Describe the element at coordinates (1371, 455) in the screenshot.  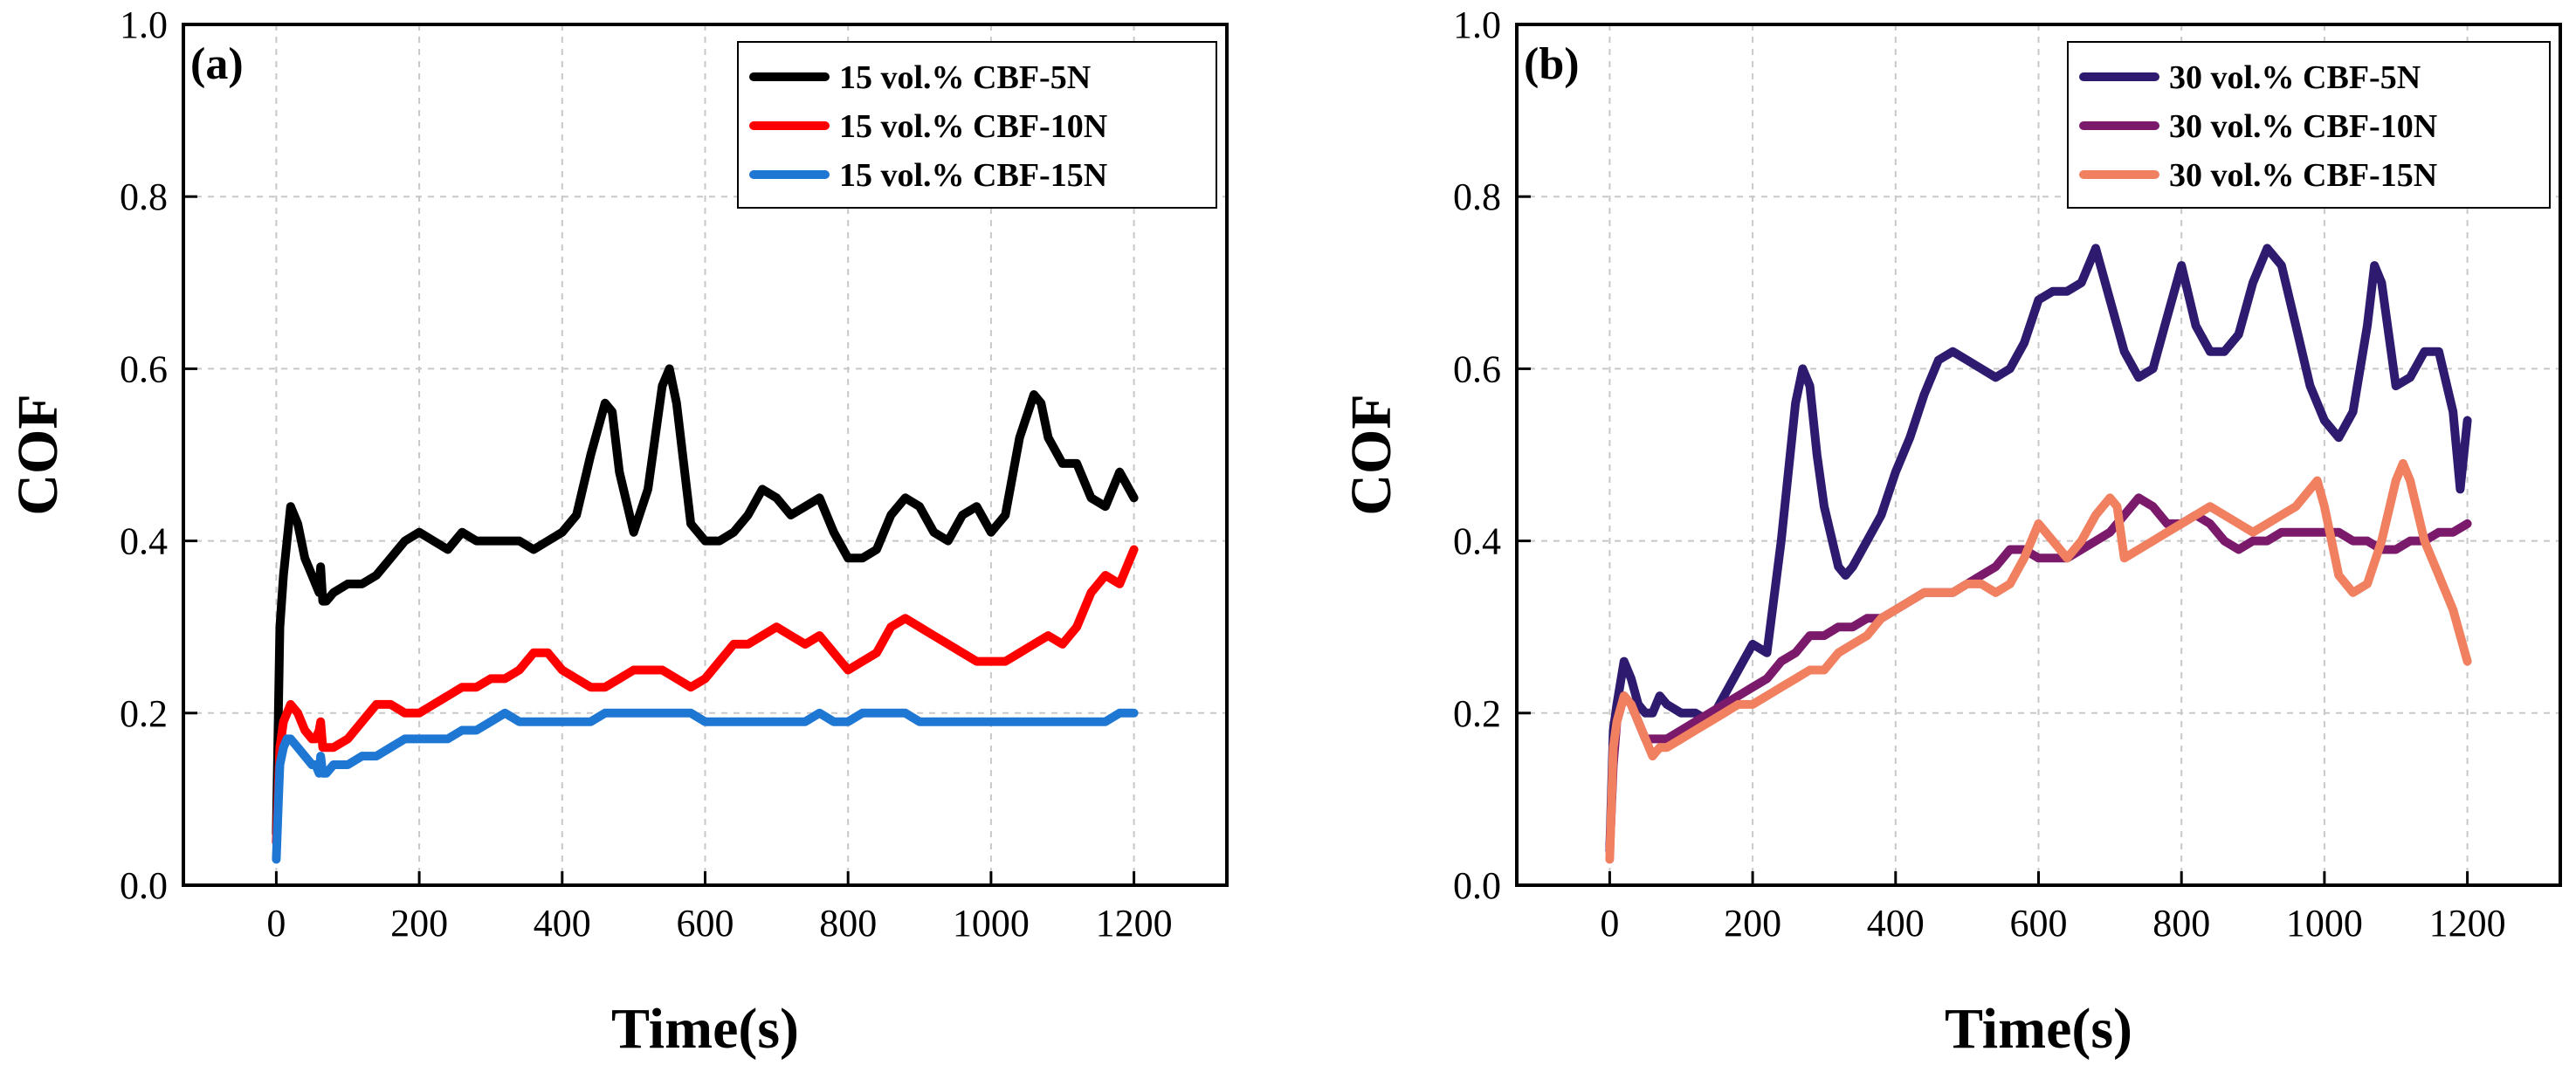
I see `panel-b-y-axis-title: COF` at that location.